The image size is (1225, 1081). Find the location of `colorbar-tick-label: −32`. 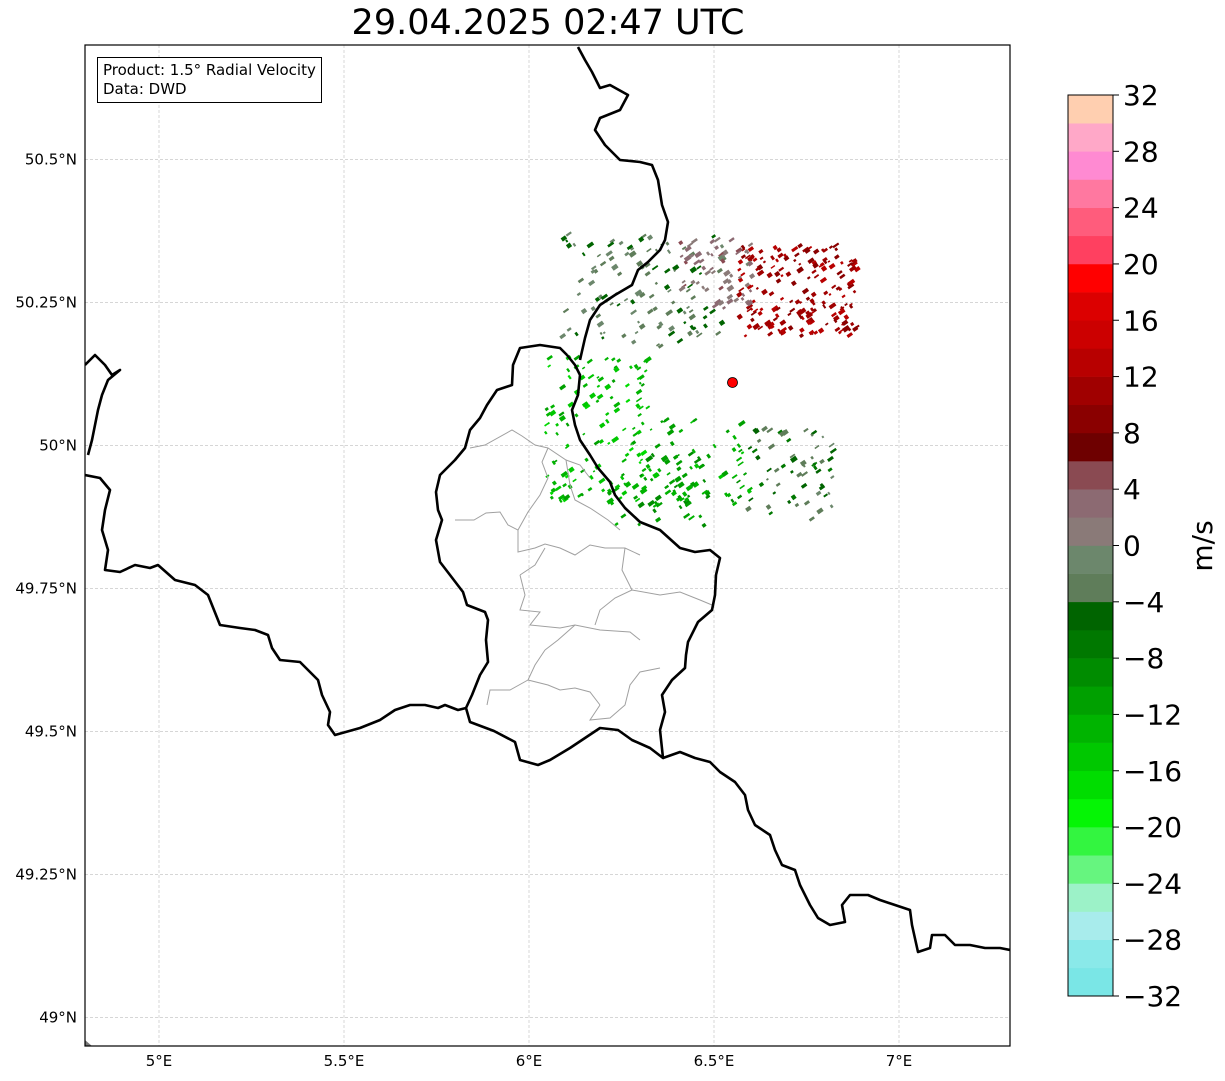

colorbar-tick-label: −32 is located at coordinates (1152, 996).